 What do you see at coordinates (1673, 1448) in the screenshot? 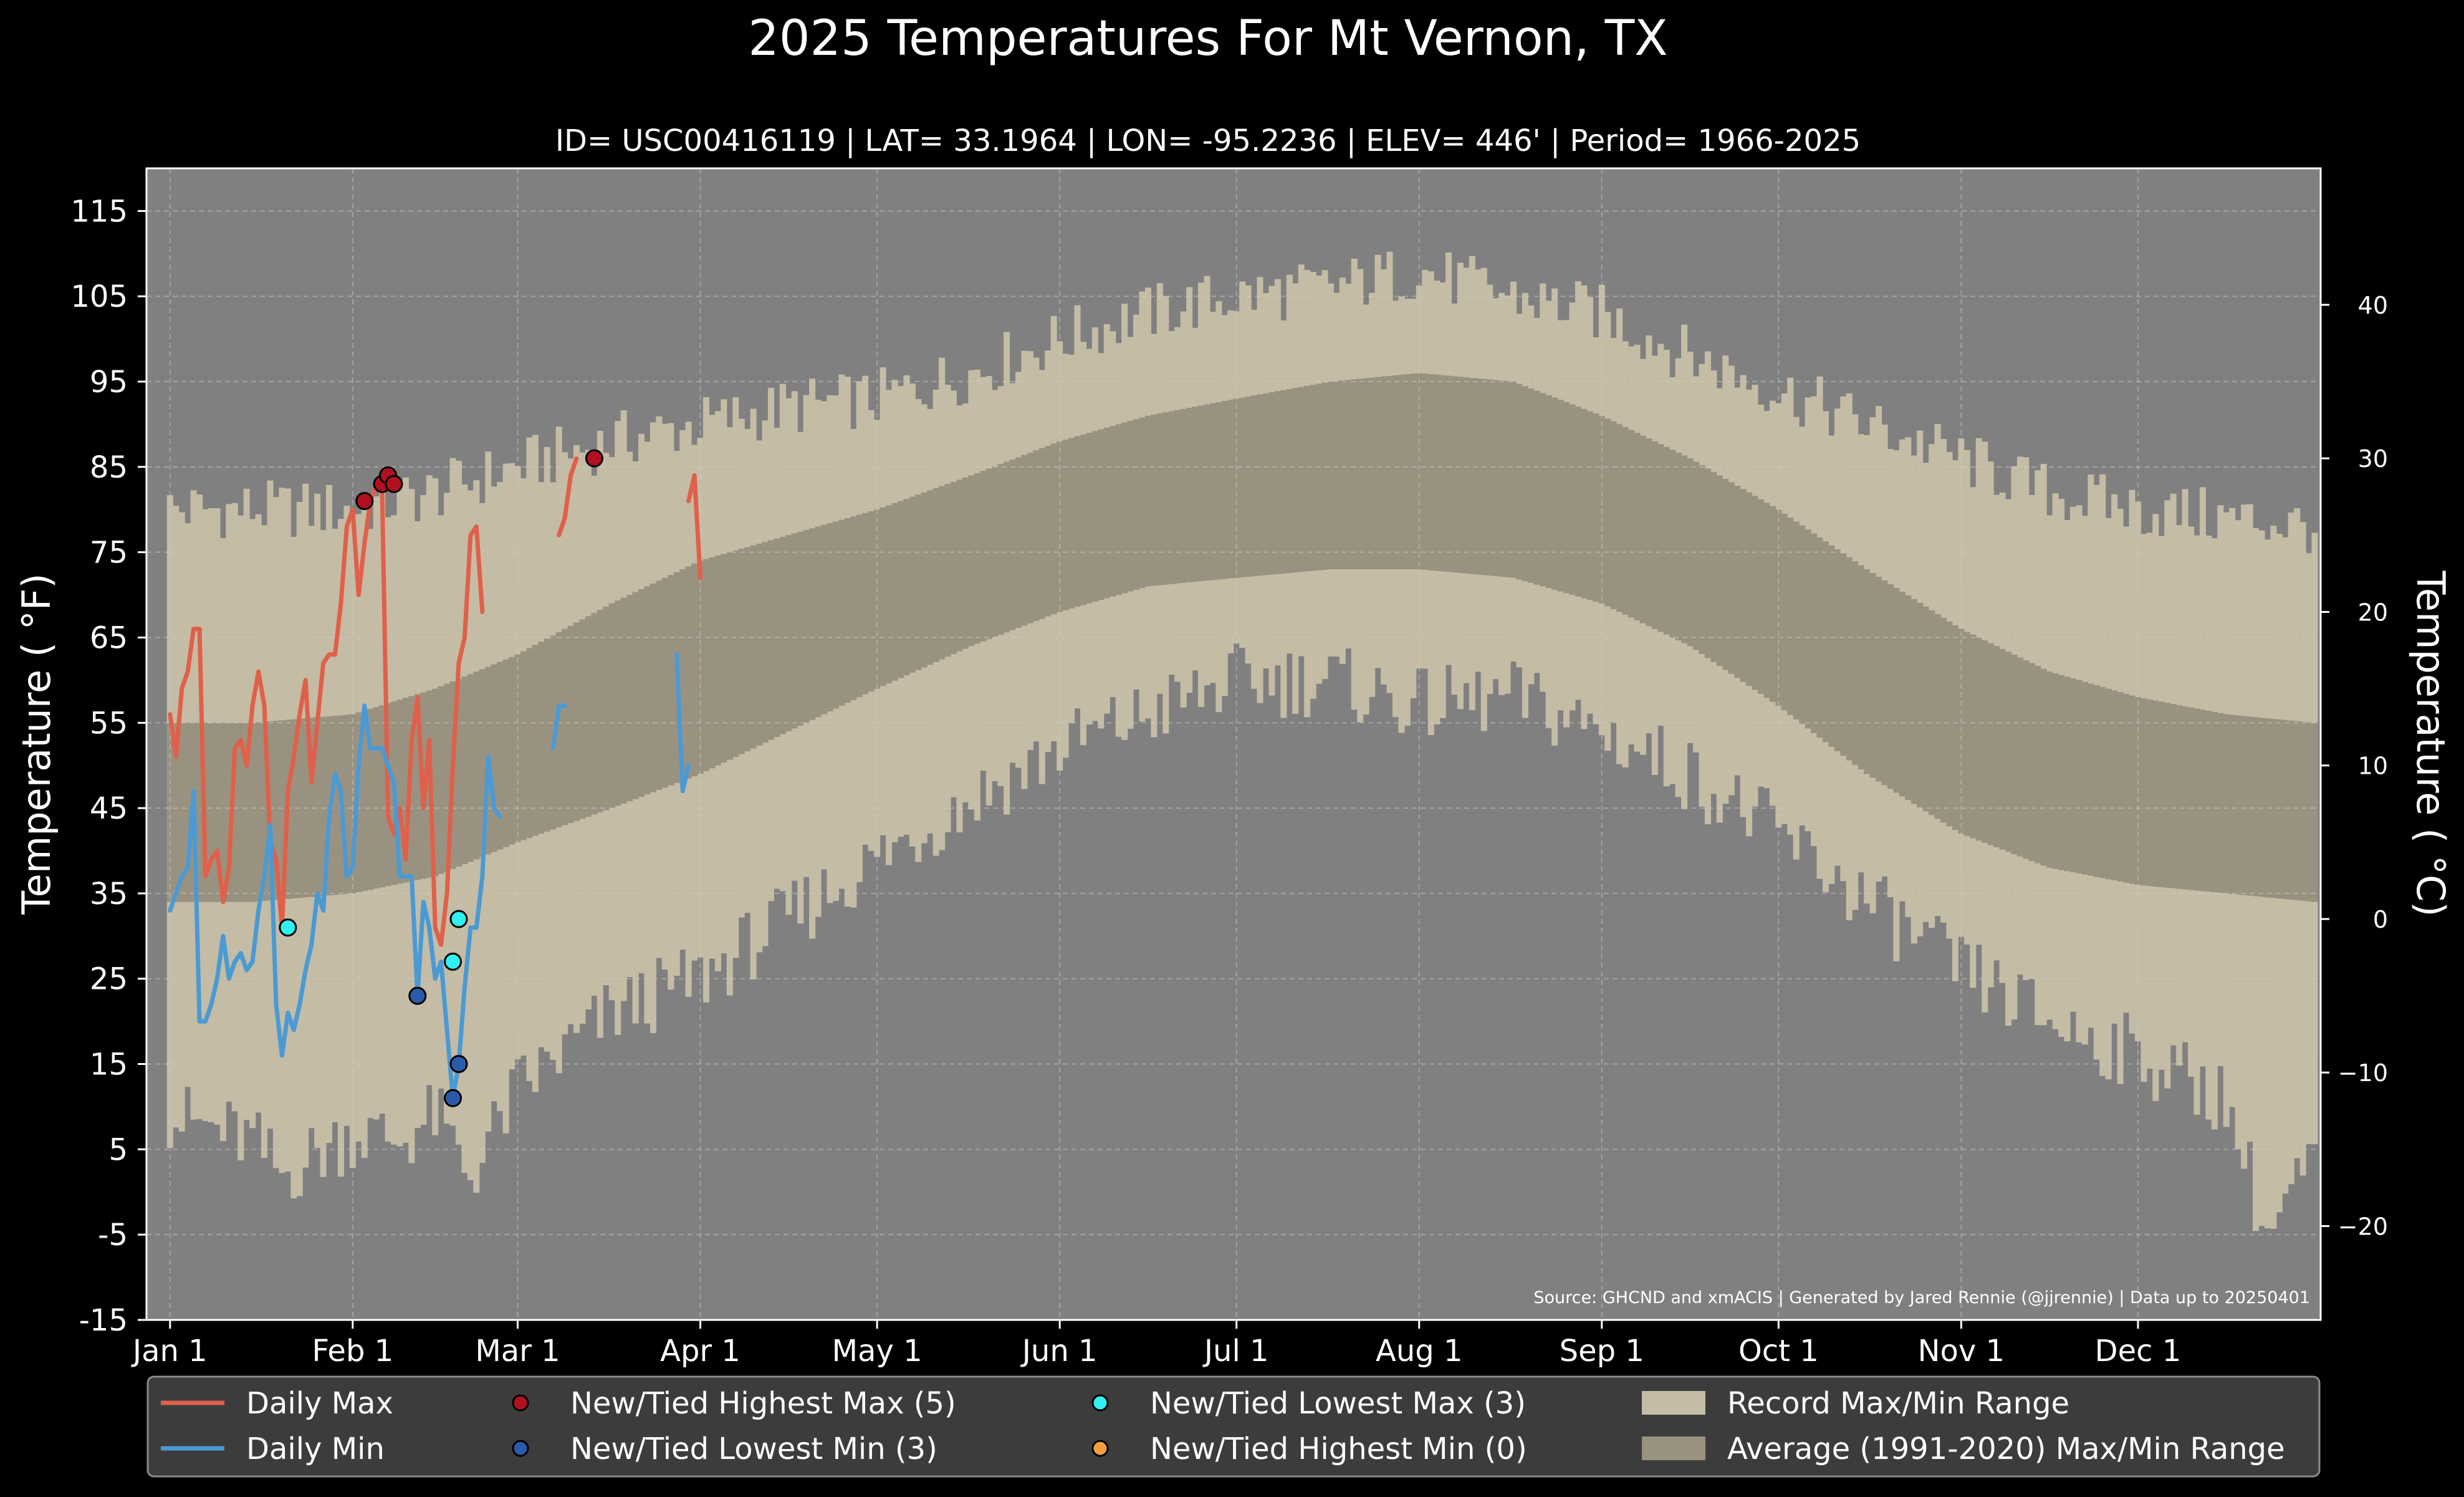
I see `legend-patch-swatch` at bounding box center [1673, 1448].